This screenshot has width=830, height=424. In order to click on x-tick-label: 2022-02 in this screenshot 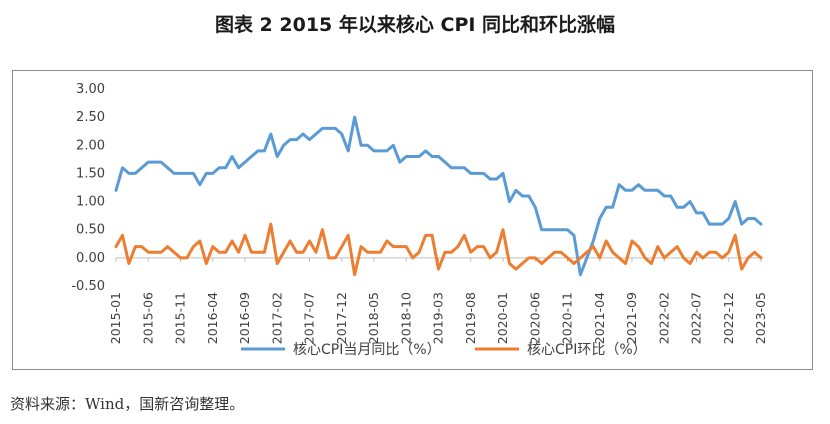, I will do `click(663, 318)`.